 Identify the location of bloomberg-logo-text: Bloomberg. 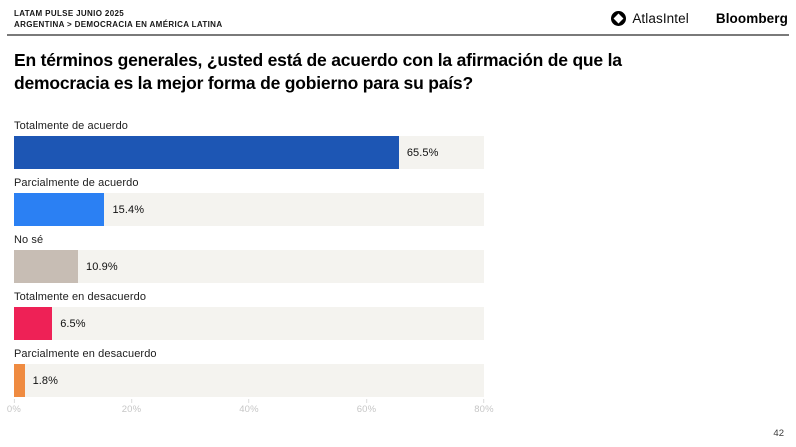
(751, 18).